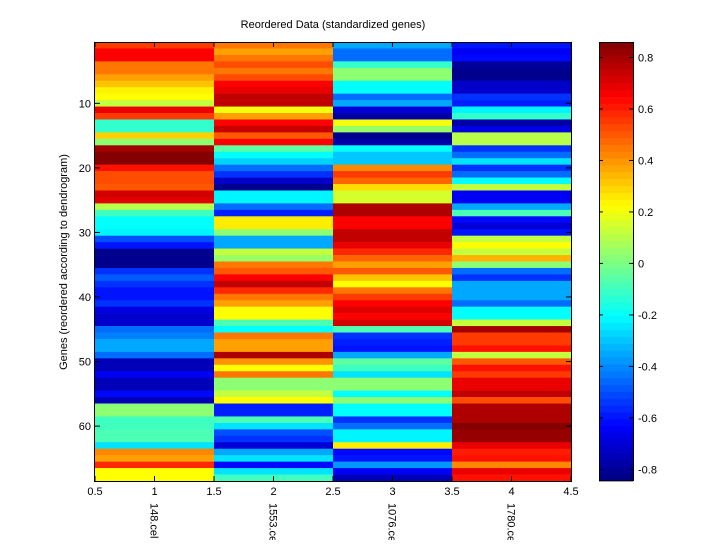 The image size is (720, 545). What do you see at coordinates (647, 367) in the screenshot?
I see `colorbar-tick-label: -0.4` at bounding box center [647, 367].